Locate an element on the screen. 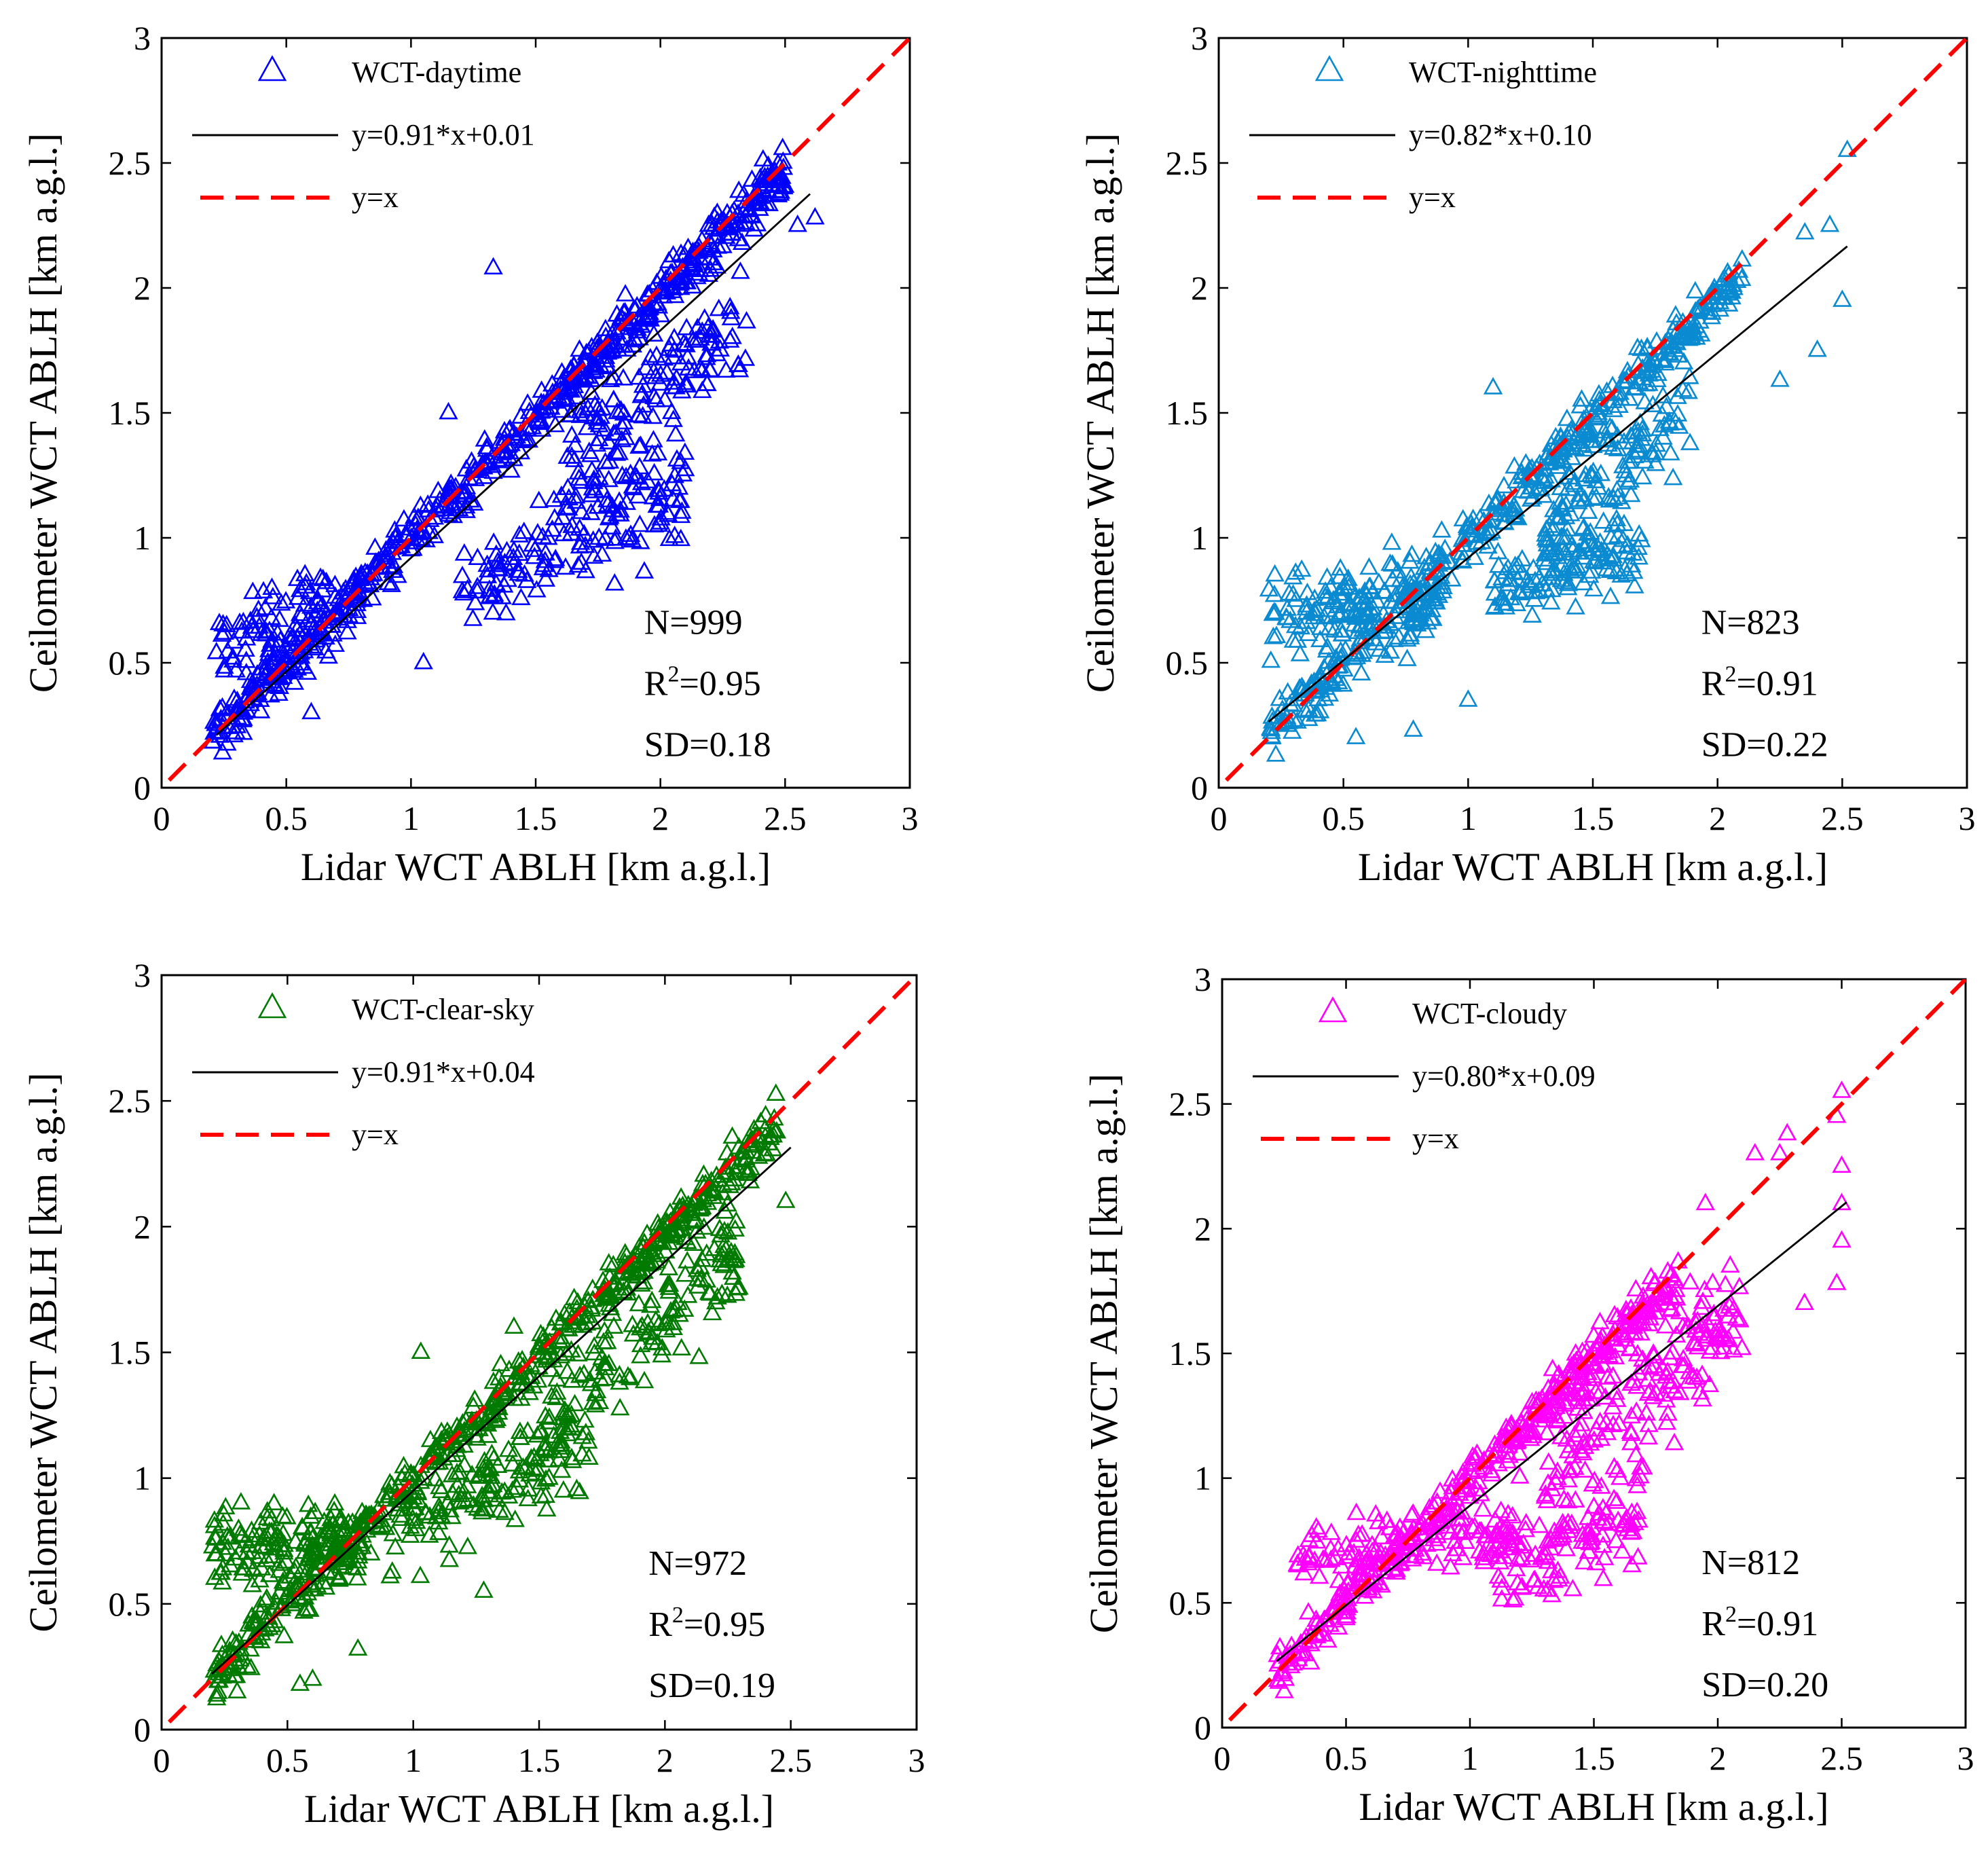 This screenshot has height=1860, width=1988. x-tick-label: 1.5 is located at coordinates (1594, 1758).